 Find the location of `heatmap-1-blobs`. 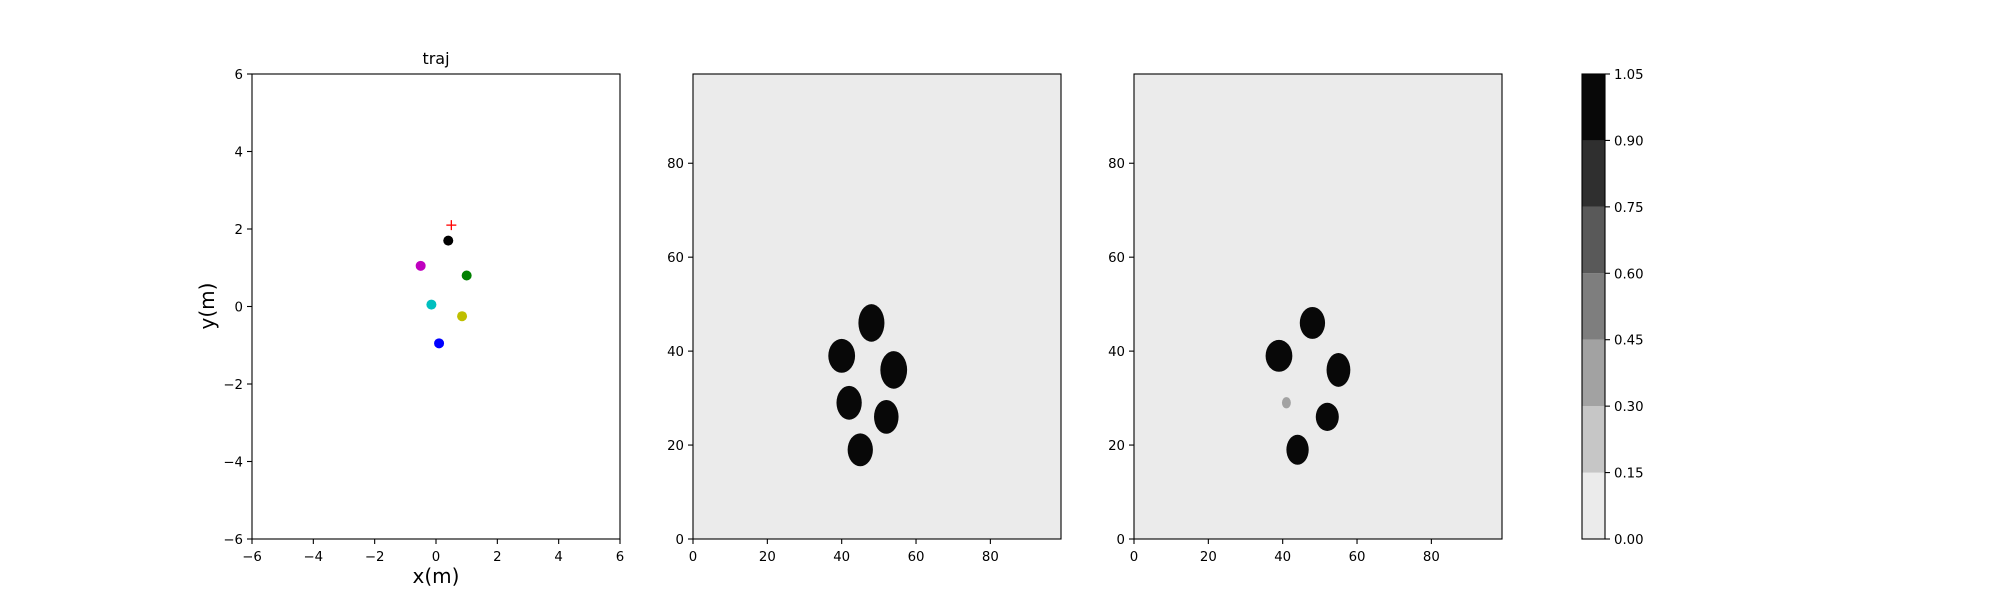

heatmap-1-blobs is located at coordinates (868, 385).